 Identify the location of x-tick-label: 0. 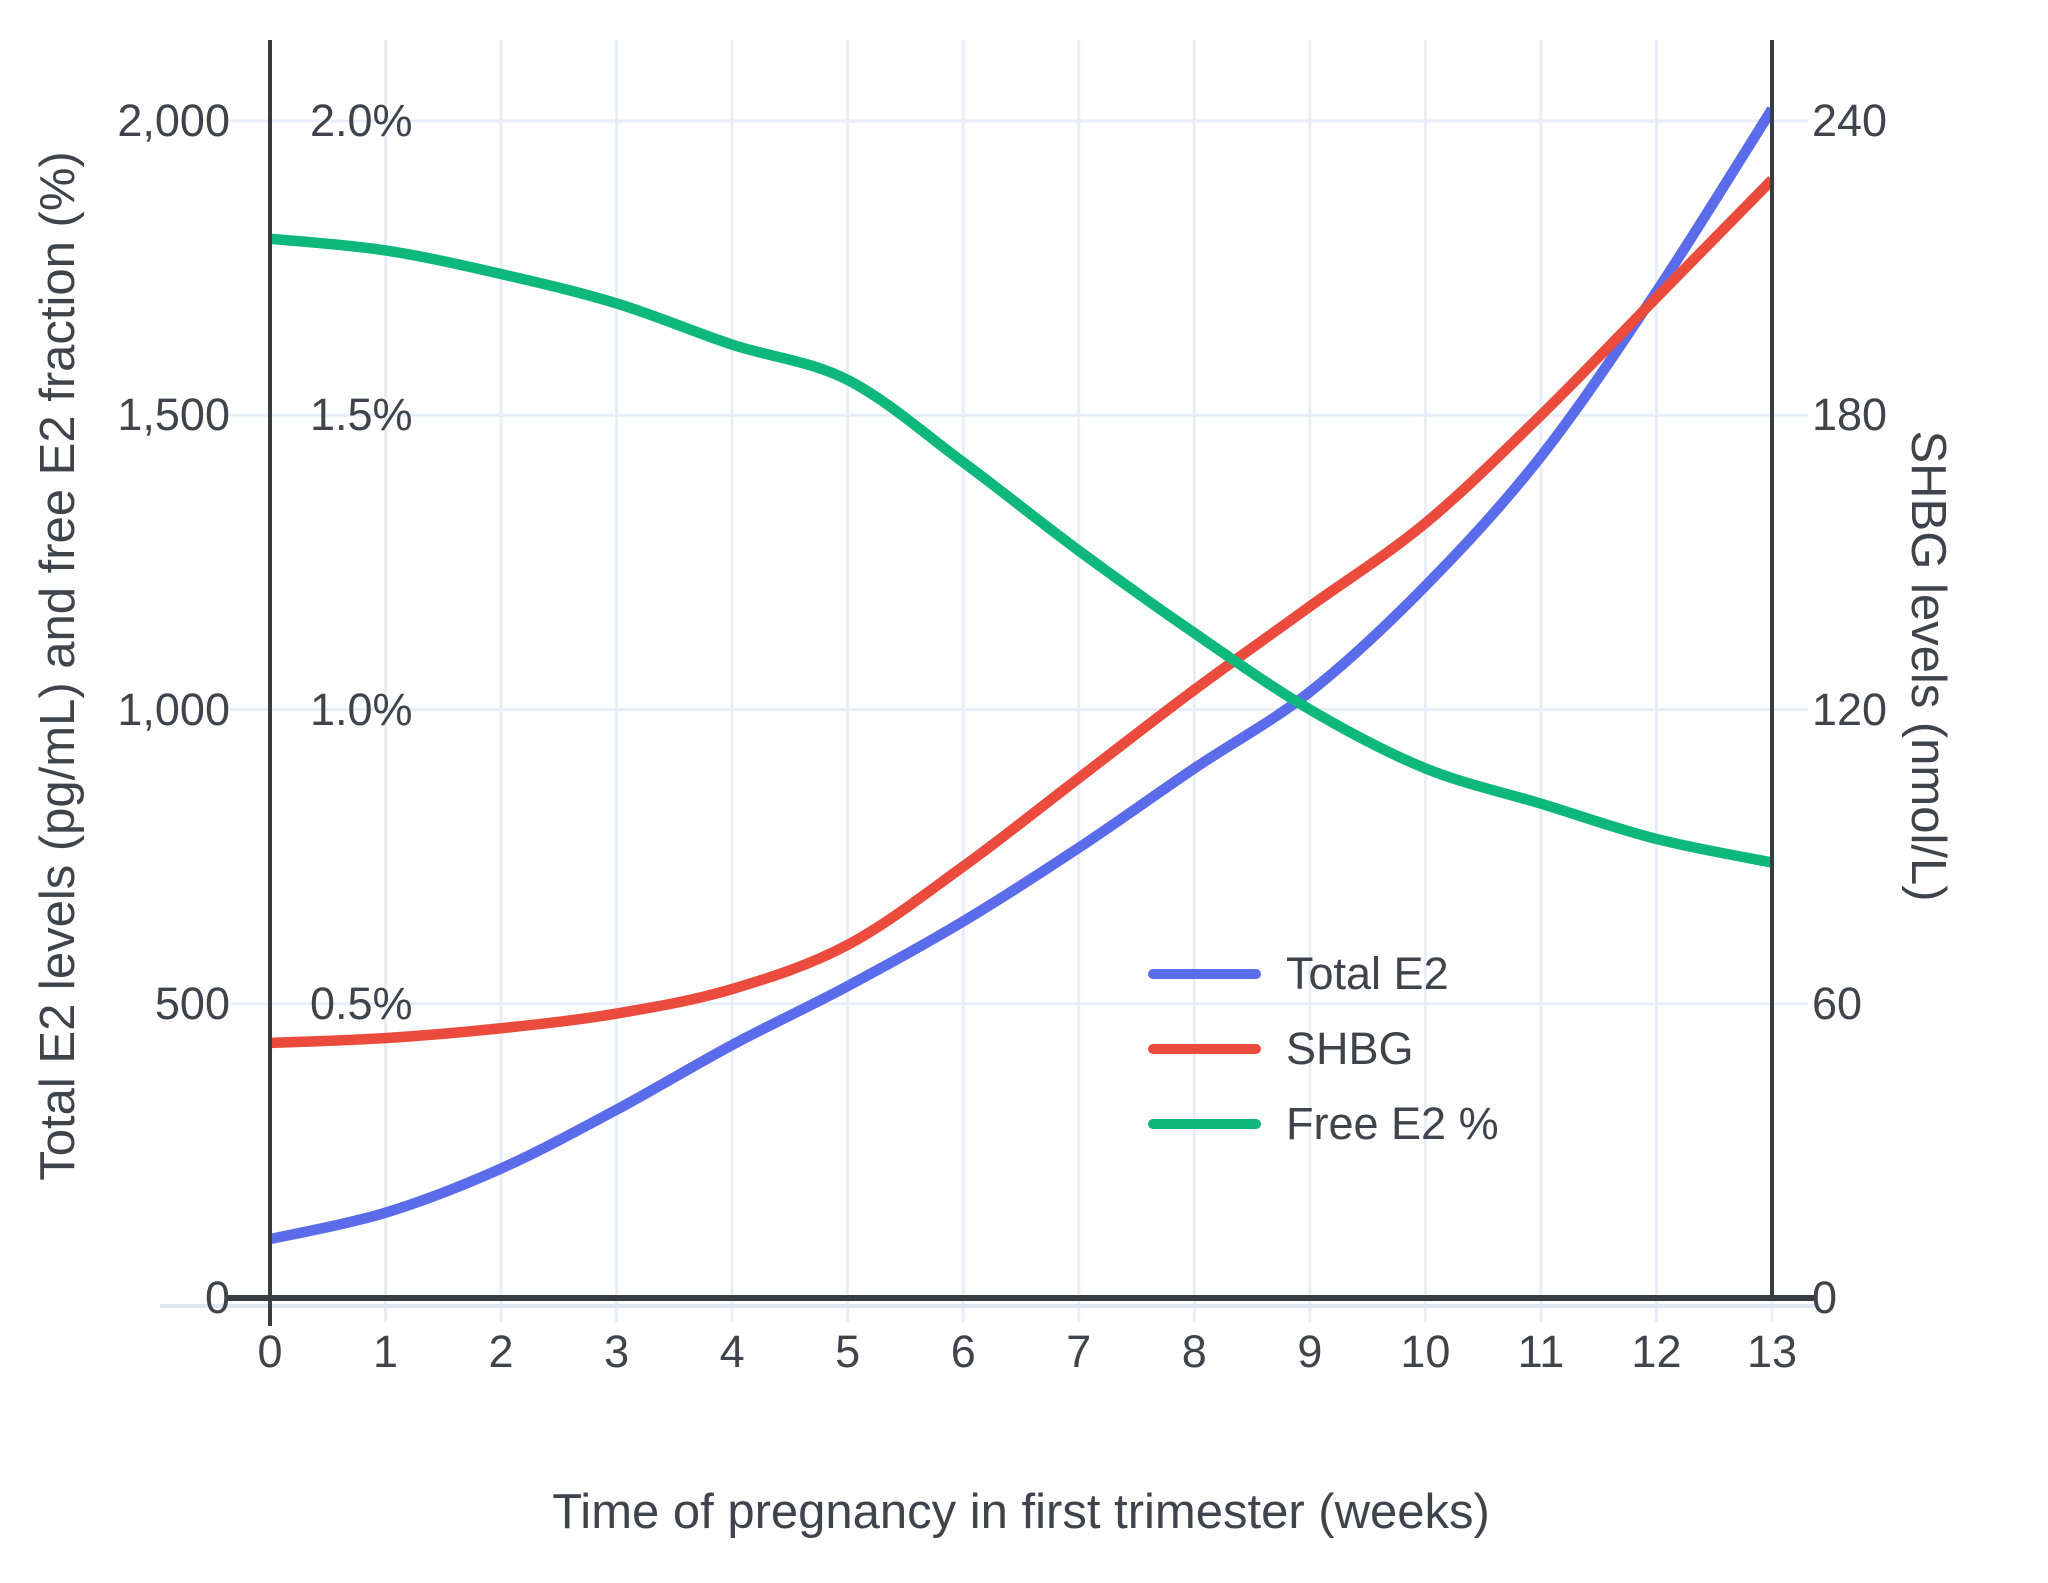
(270, 1351).